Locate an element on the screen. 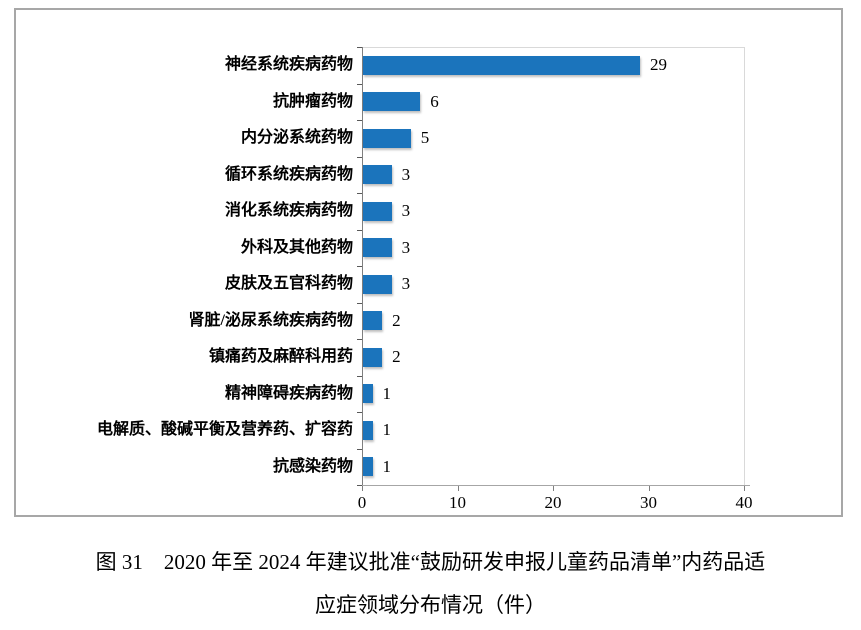 The image size is (861, 630). category-label: 消化系统疾病药物 is located at coordinates (288, 210).